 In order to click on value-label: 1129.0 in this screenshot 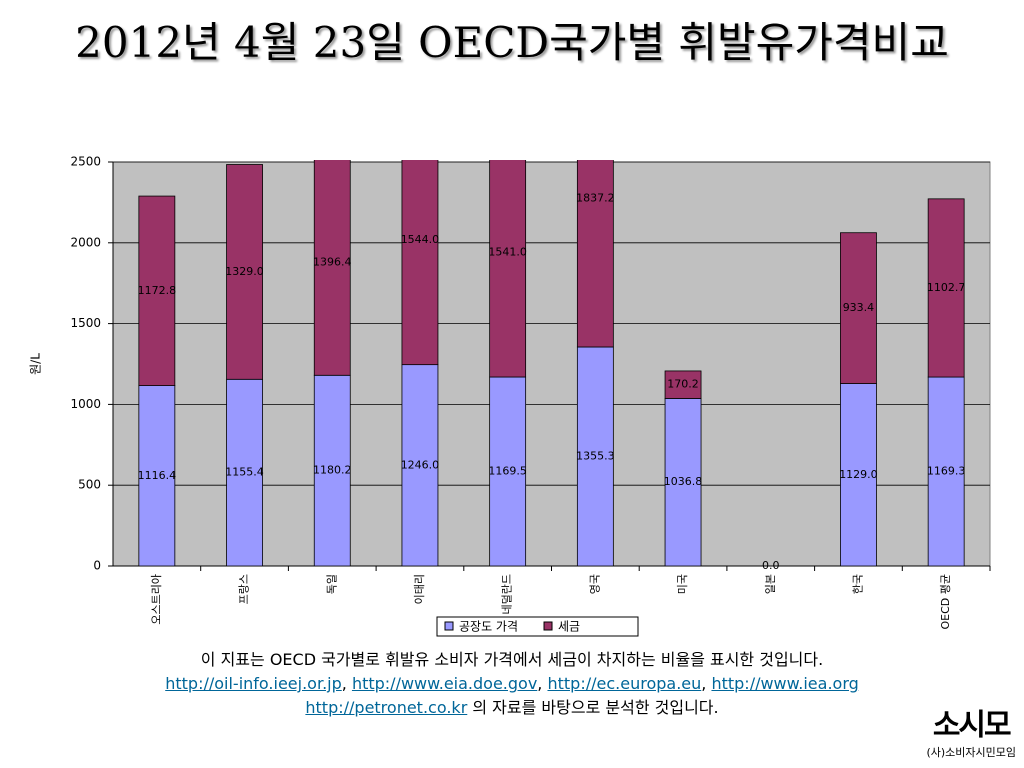, I will do `click(858, 474)`.